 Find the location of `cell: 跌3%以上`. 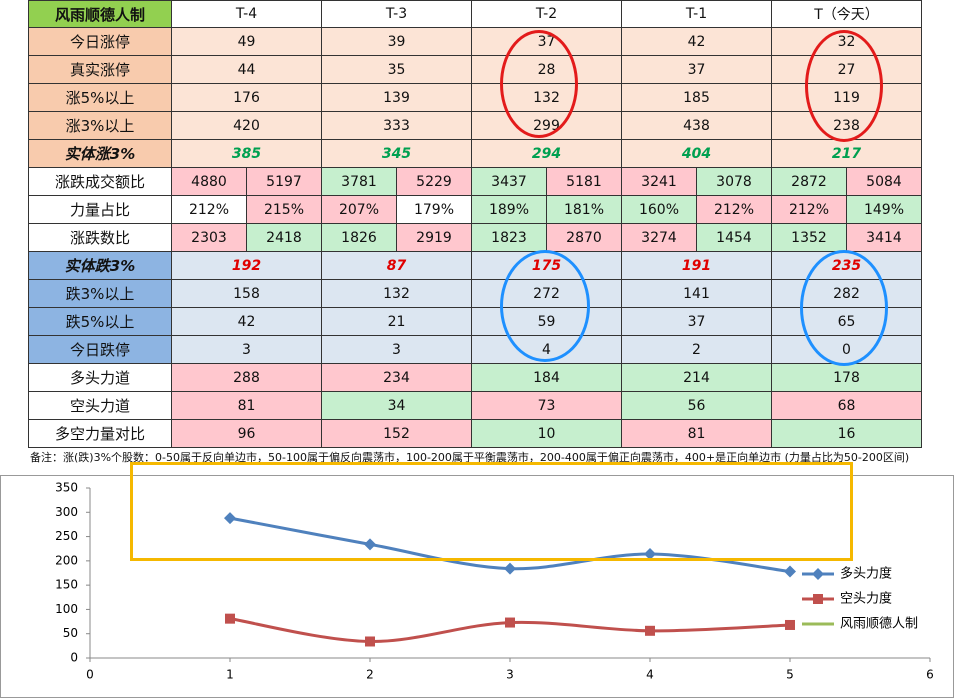

cell: 跌3%以上 is located at coordinates (100, 294).